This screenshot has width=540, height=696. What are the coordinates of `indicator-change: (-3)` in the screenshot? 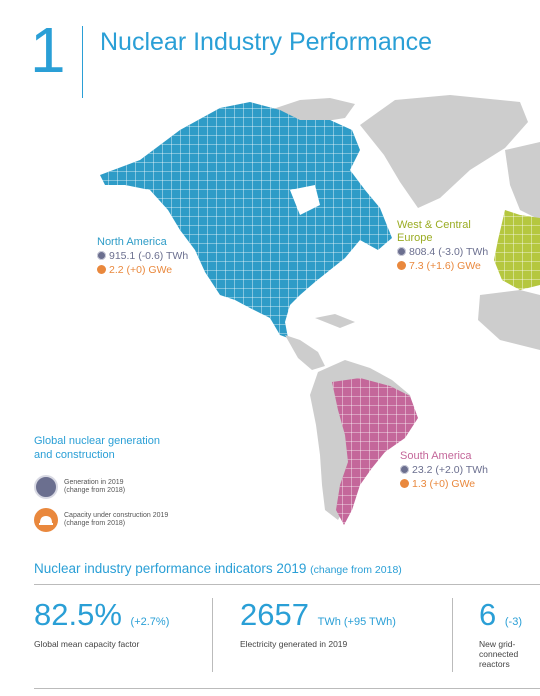 It's located at (513, 622).